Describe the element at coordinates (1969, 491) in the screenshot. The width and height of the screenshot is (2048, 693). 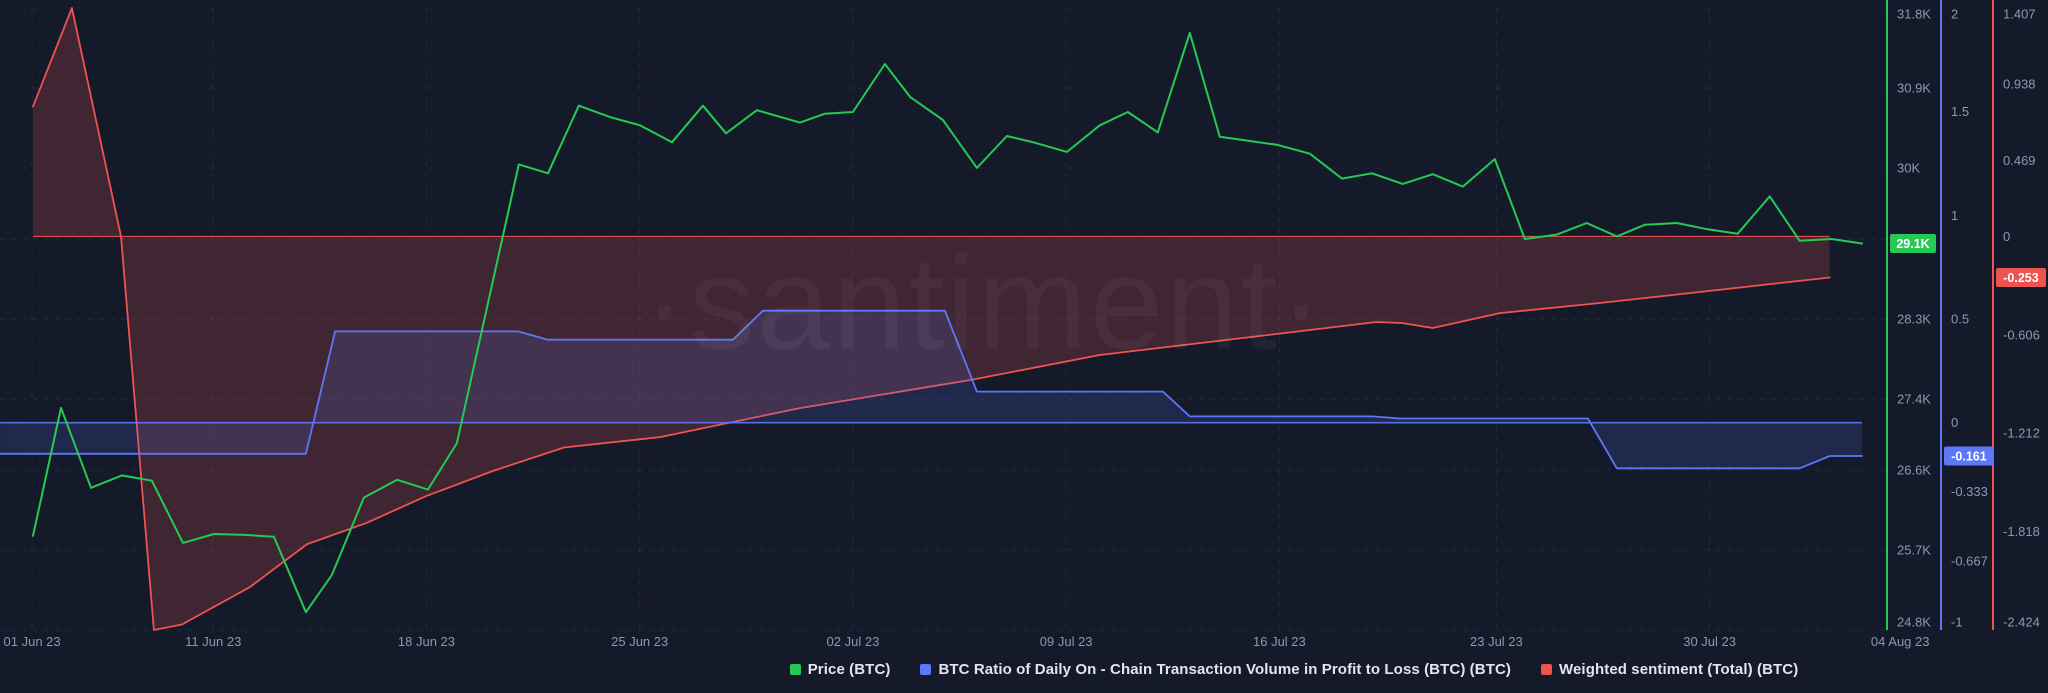
I see `ratio-axis-tick-label: -0.333` at that location.